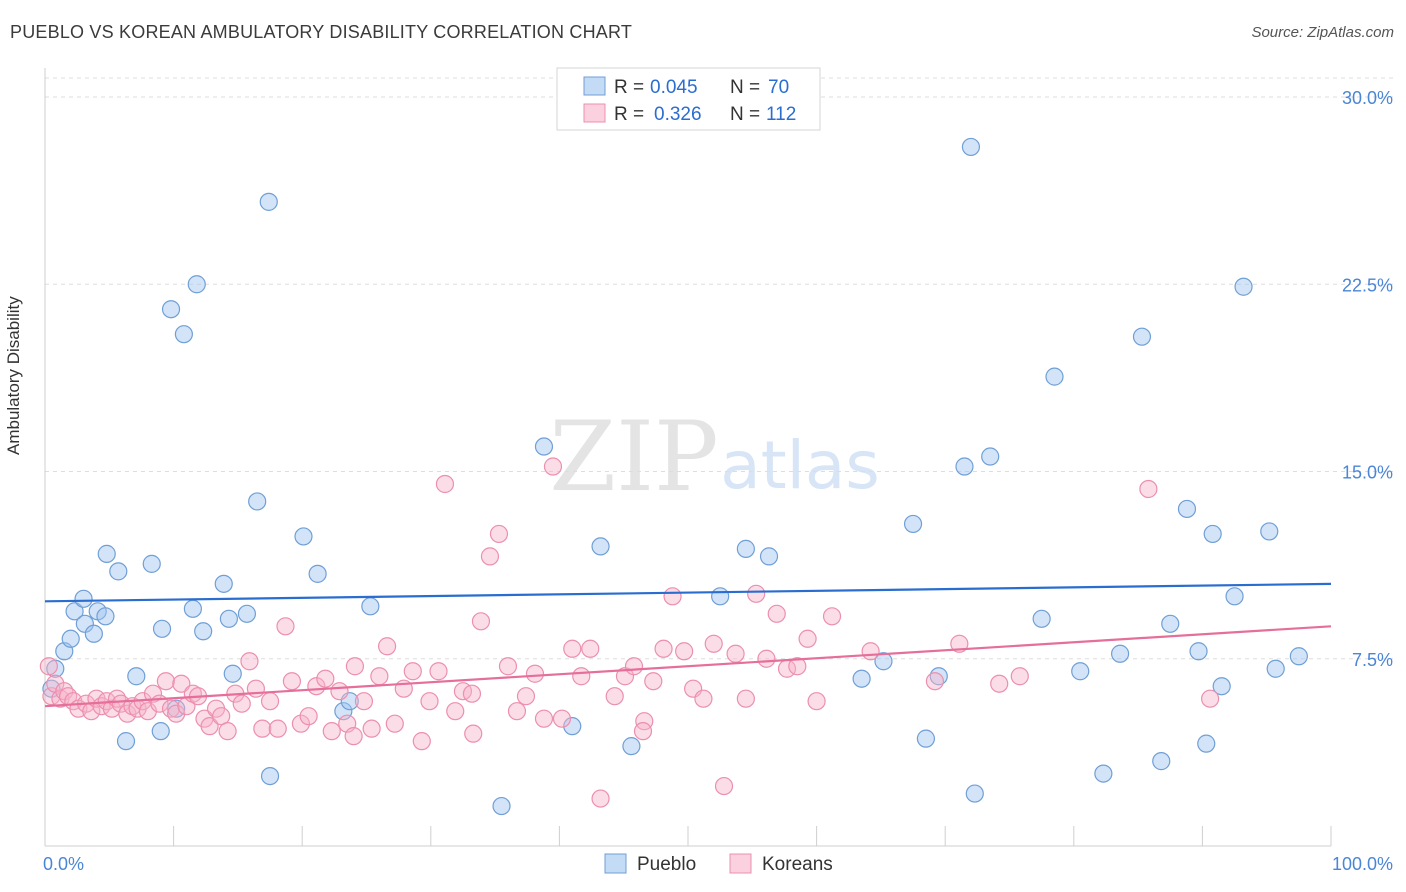 The image size is (1406, 892). What do you see at coordinates (688, 666) in the screenshot?
I see `trend-line-koreans` at bounding box center [688, 666].